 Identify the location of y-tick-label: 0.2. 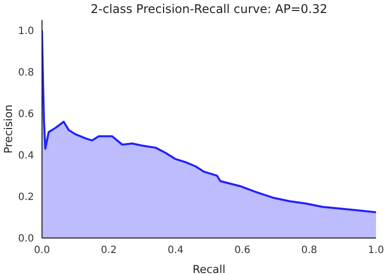
(26, 198).